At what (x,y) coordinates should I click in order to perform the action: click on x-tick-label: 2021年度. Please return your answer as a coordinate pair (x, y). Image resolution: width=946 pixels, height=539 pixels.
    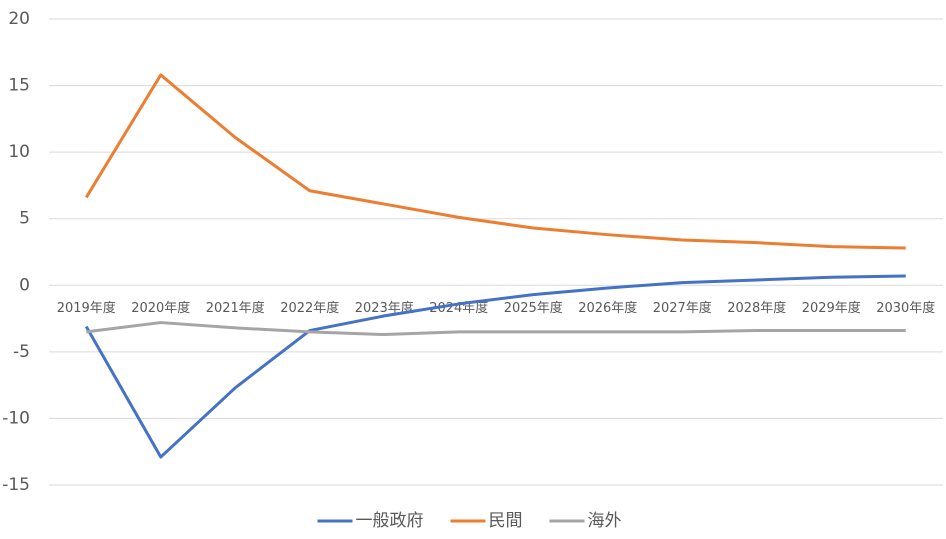
    Looking at the image, I should click on (235, 308).